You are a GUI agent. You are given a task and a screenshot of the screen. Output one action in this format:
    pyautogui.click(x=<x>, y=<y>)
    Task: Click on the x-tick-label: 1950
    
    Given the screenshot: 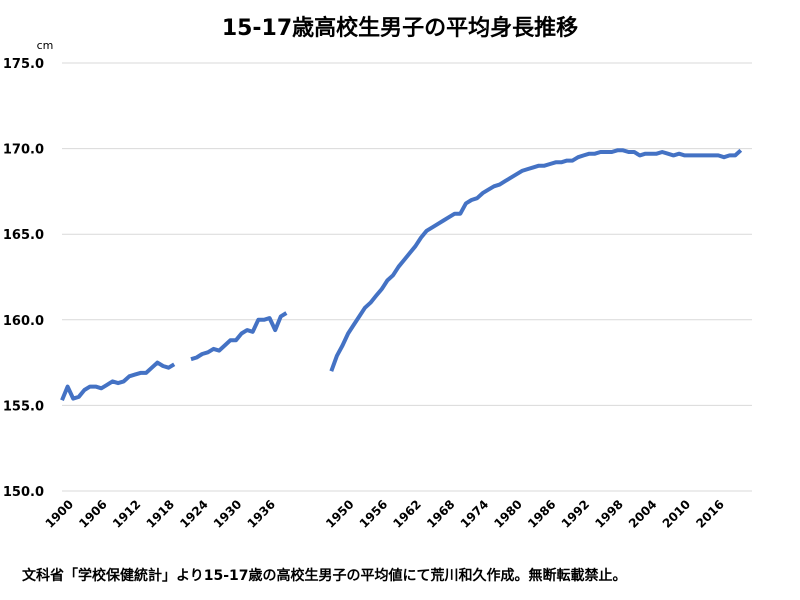 What is the action you would take?
    pyautogui.click(x=340, y=514)
    